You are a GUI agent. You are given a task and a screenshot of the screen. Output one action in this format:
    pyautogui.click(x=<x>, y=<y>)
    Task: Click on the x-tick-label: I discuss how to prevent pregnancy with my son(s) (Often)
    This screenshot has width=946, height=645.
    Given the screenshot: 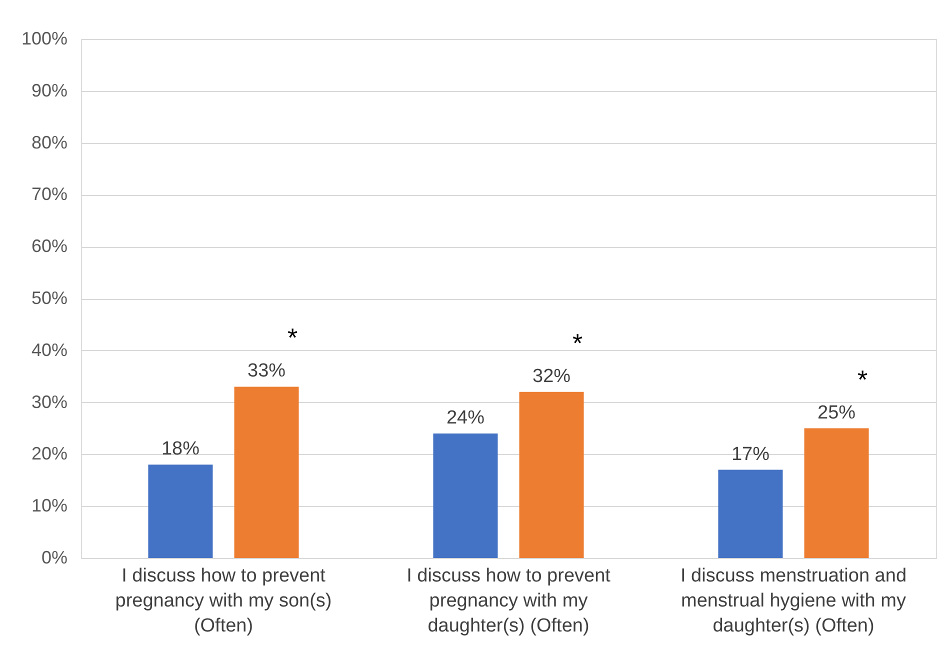 What is the action you would take?
    pyautogui.click(x=223, y=601)
    